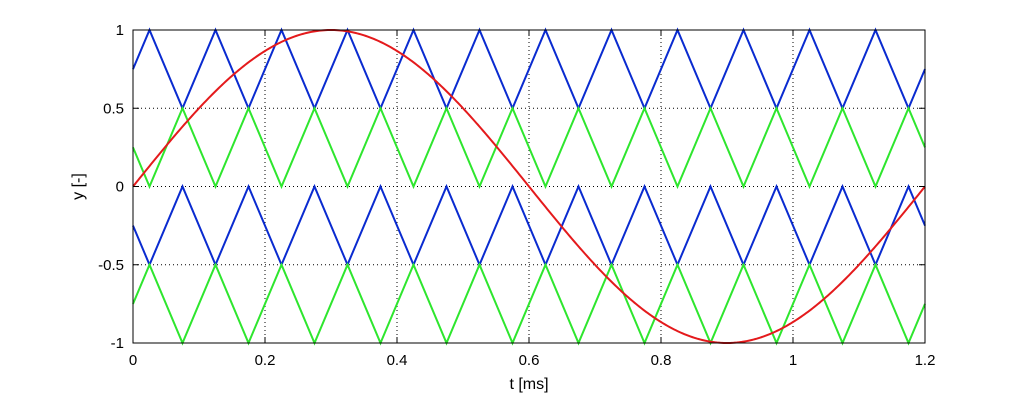 This screenshot has width=1023, height=403. What do you see at coordinates (117, 343) in the screenshot?
I see `y-tick-label: -1` at bounding box center [117, 343].